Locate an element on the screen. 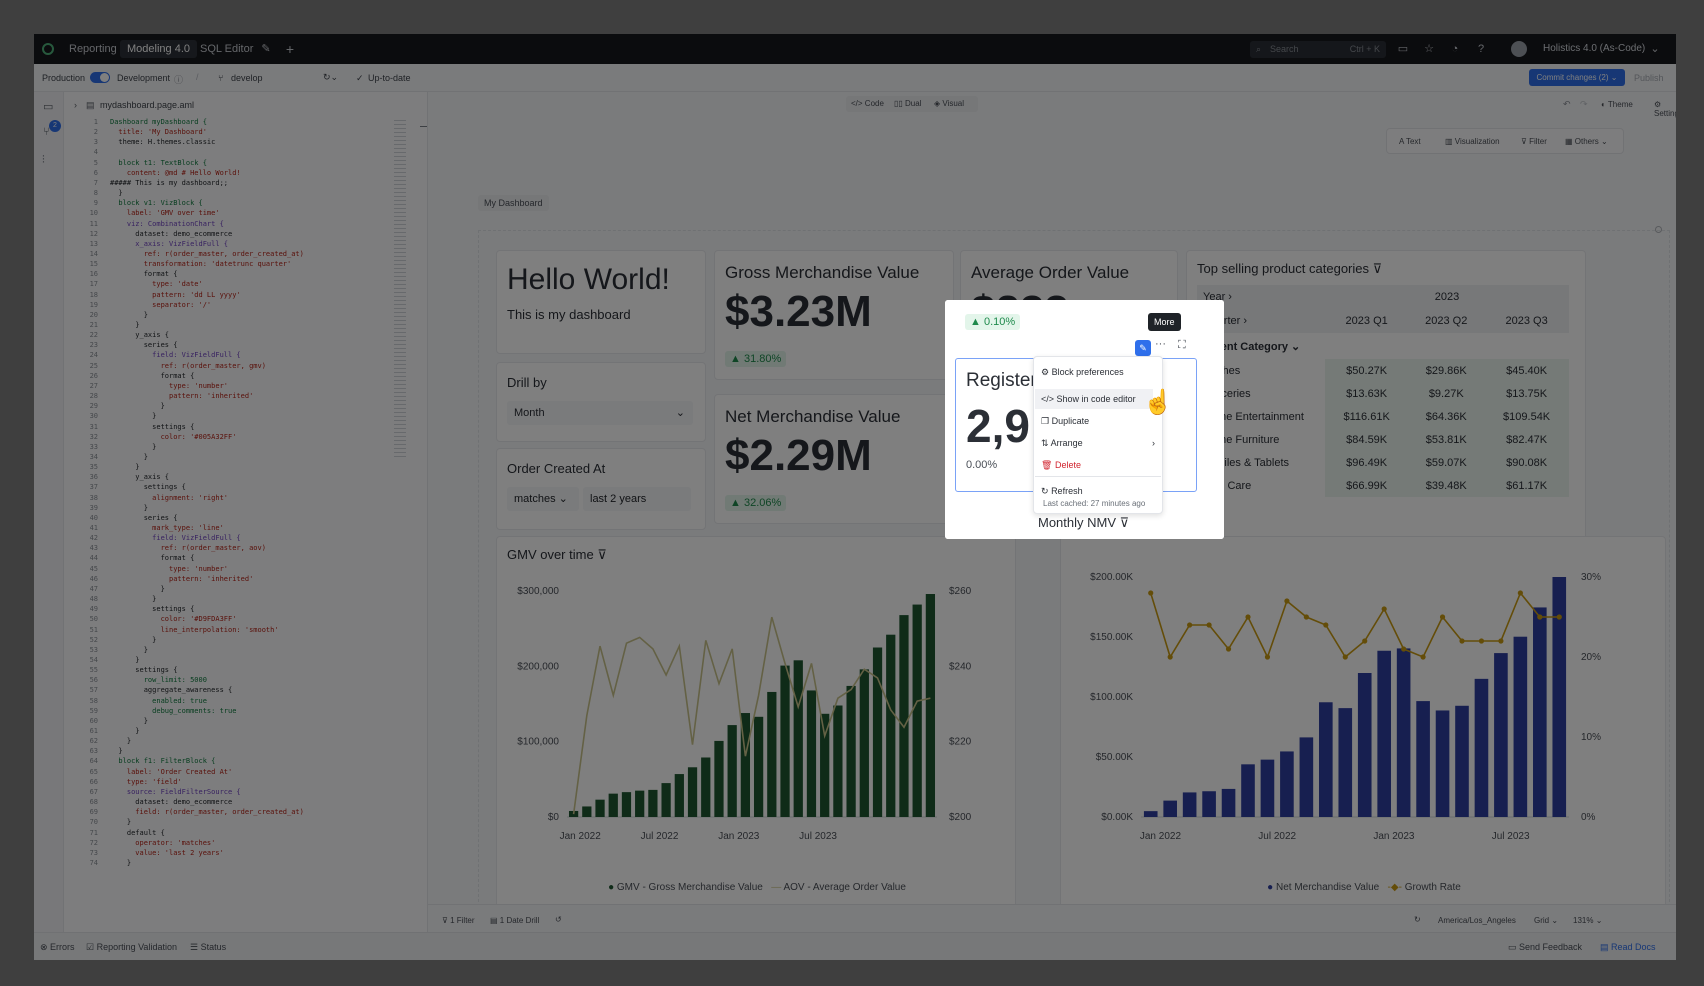 This screenshot has height=986, width=1704. code-line: type: 'number' is located at coordinates (169, 385).